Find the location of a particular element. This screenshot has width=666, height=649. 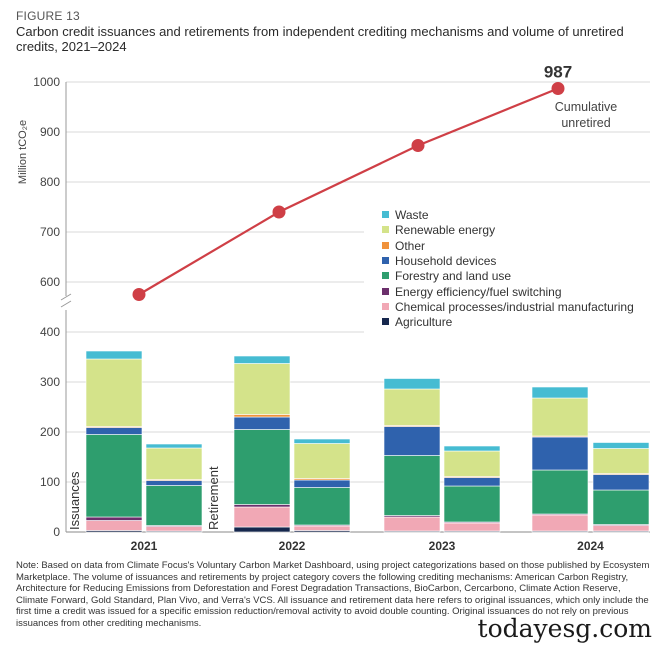

legend-label: Energy efficiency/fuel switching is located at coordinates (478, 291).